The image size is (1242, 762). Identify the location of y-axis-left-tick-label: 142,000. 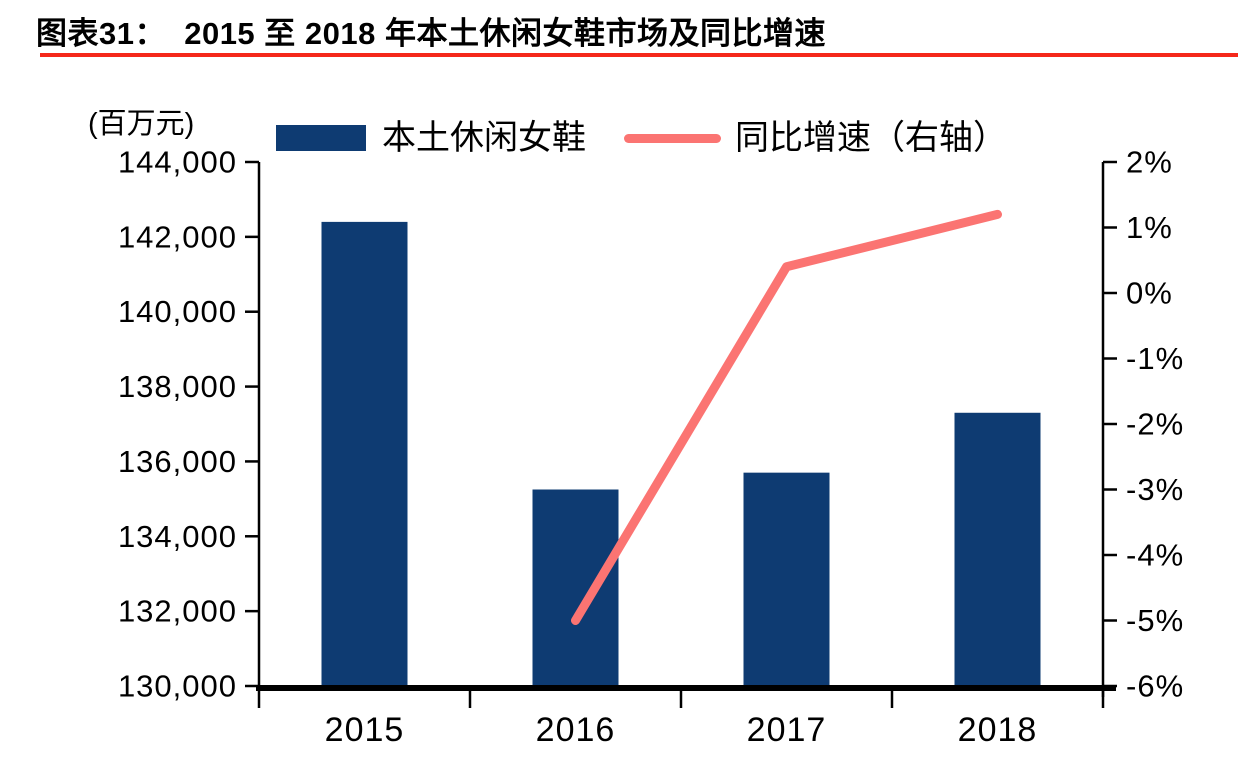
(177, 236).